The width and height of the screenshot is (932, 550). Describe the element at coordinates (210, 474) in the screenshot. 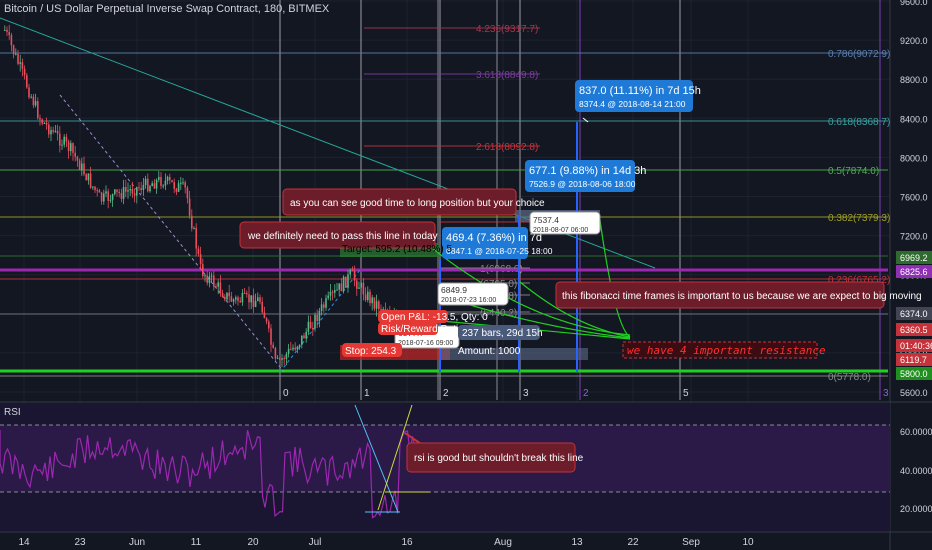

I see `rsi-line` at that location.